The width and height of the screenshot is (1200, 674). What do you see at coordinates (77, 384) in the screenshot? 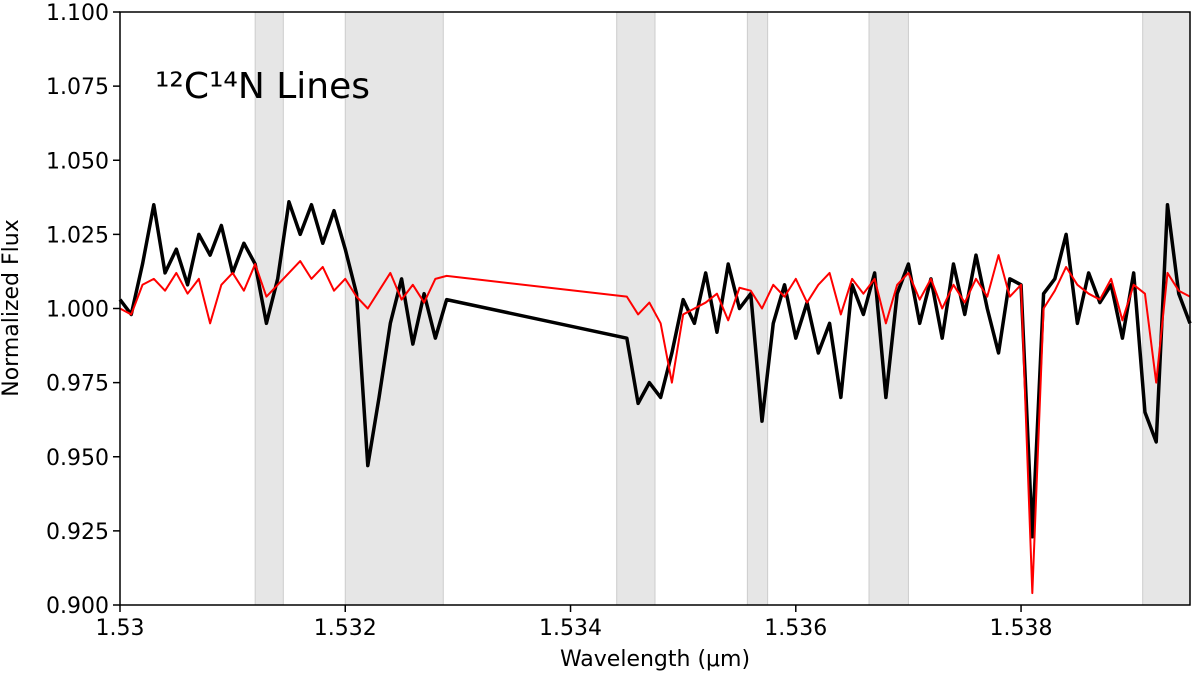
I see `y-tick-label: 0.975` at bounding box center [77, 384].